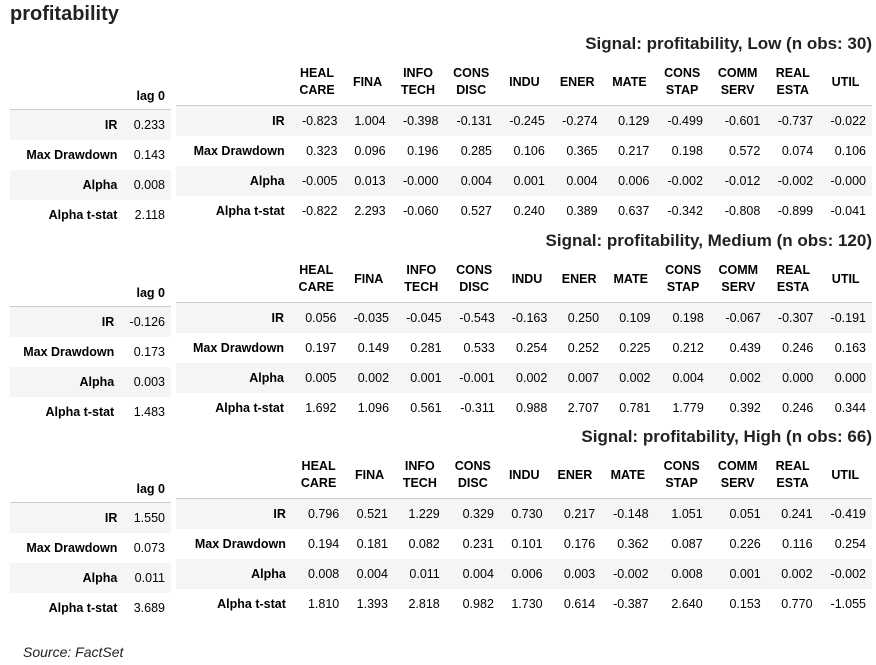 This screenshot has height=665, width=876. What do you see at coordinates (477, 377) in the screenshot?
I see `table-cell: -0.001` at bounding box center [477, 377].